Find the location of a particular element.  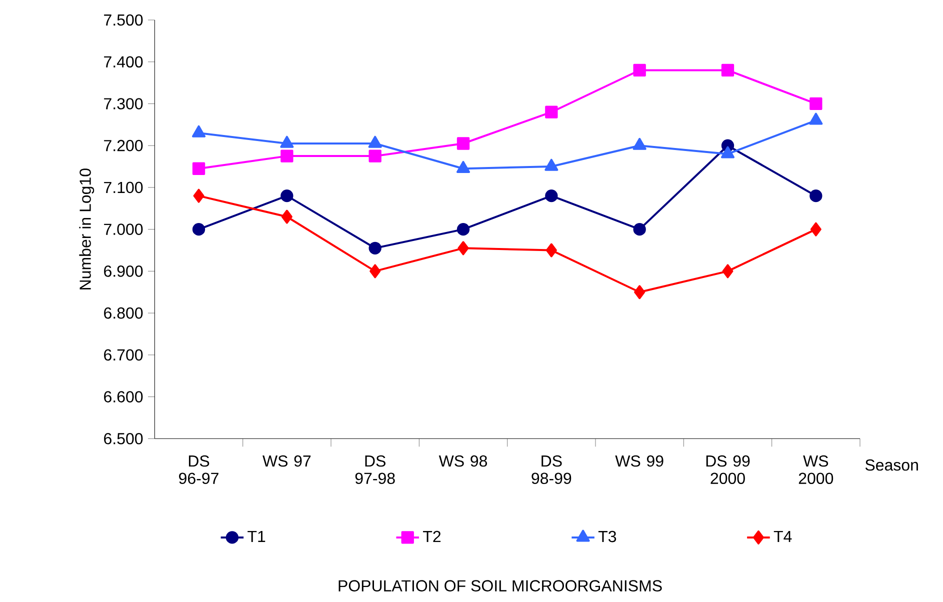

y-tick-label: 6.900 is located at coordinates (123, 271).